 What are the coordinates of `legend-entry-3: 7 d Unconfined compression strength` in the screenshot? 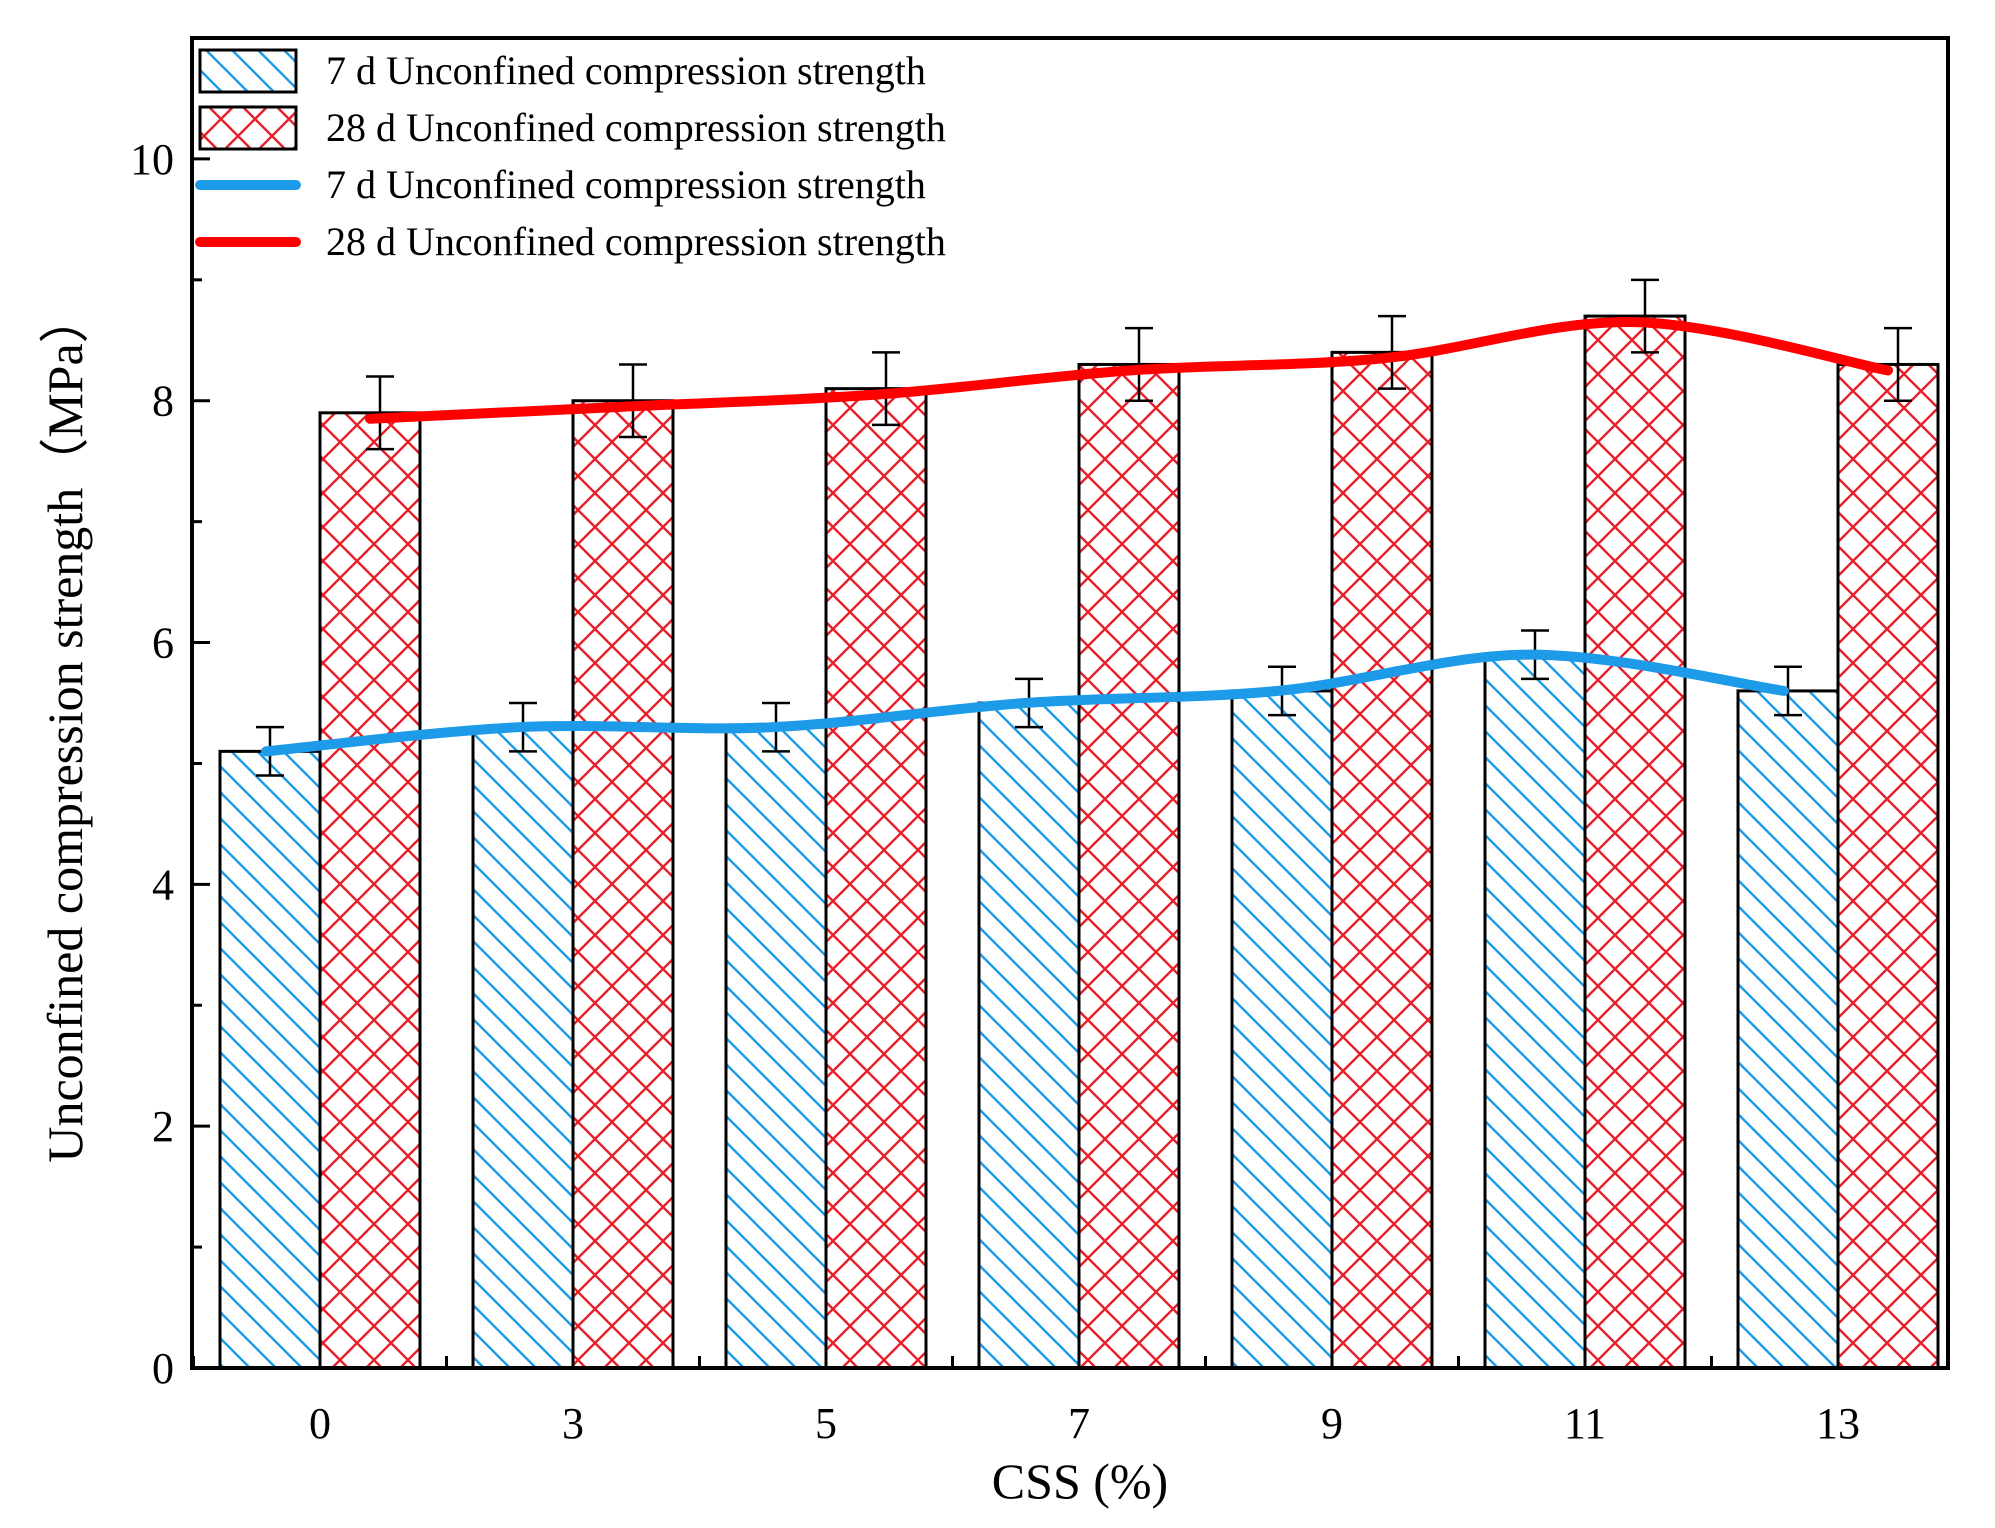 It's located at (560, 184).